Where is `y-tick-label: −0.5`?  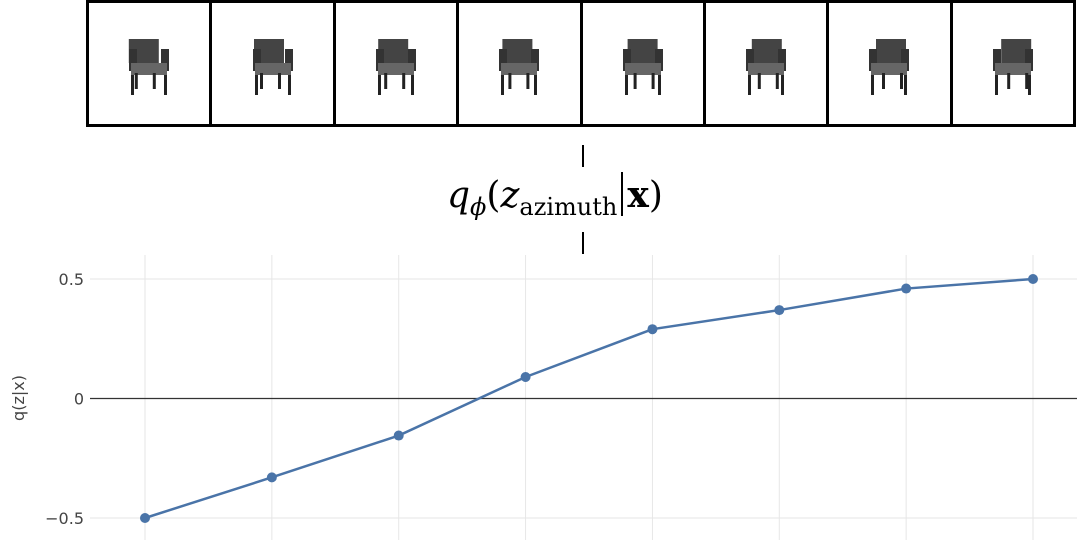
y-tick-label: −0.5 is located at coordinates (64, 518).